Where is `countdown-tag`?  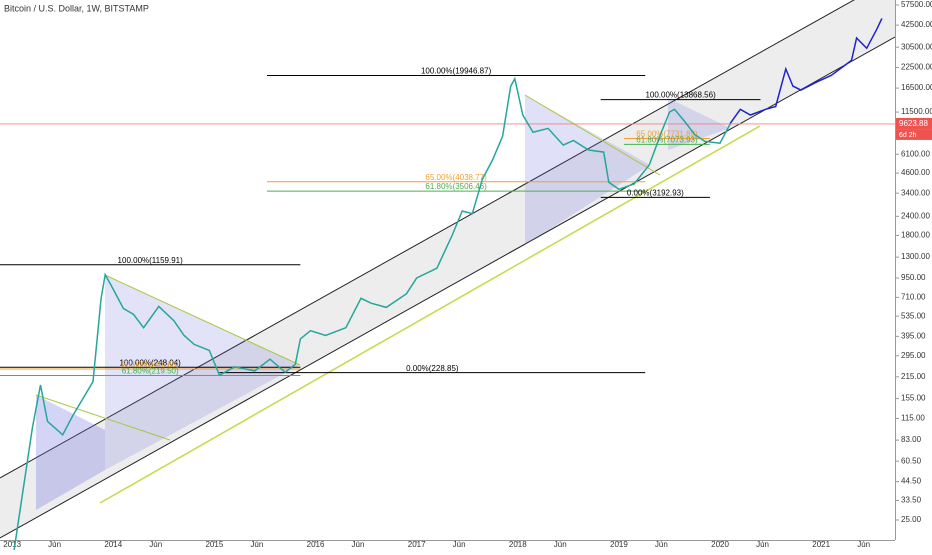
countdown-tag is located at coordinates (914, 134).